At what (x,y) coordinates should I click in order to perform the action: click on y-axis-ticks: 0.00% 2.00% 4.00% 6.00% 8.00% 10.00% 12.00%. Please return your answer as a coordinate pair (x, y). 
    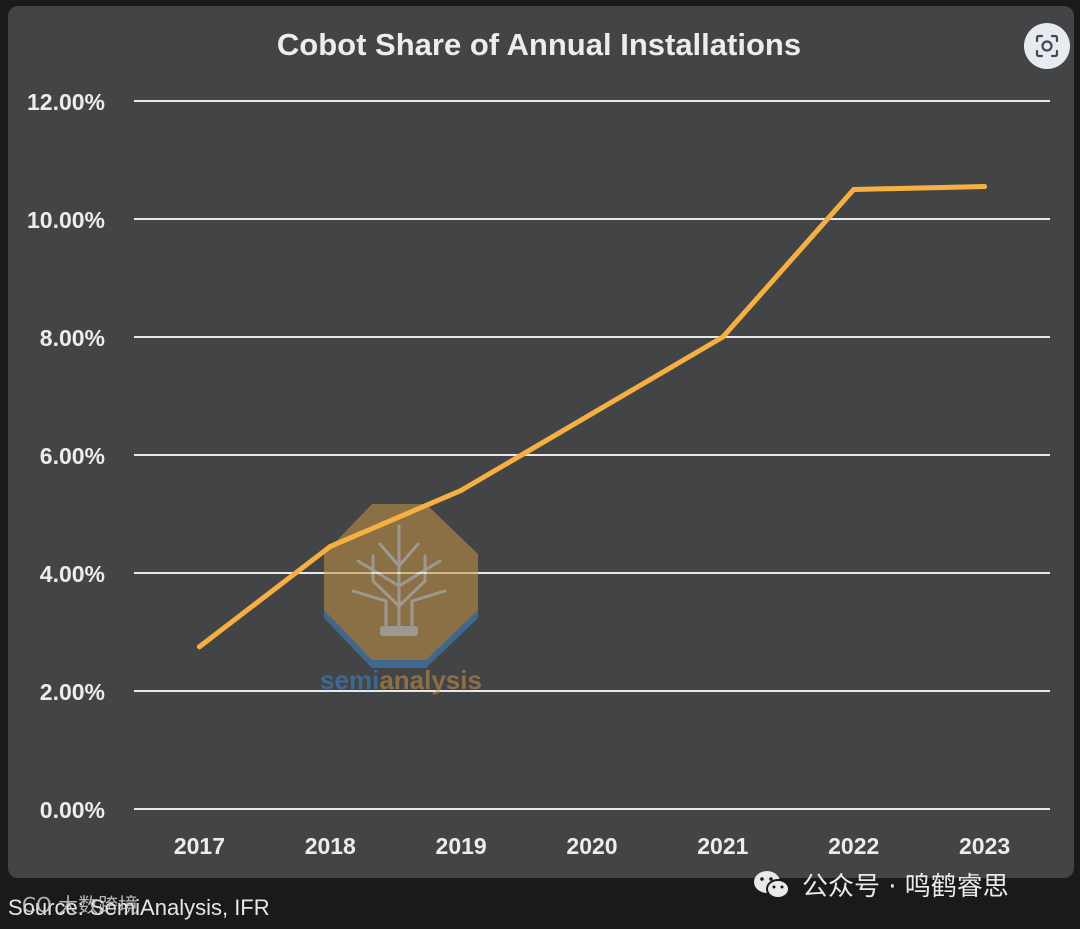
    Looking at the image, I should click on (66, 456).